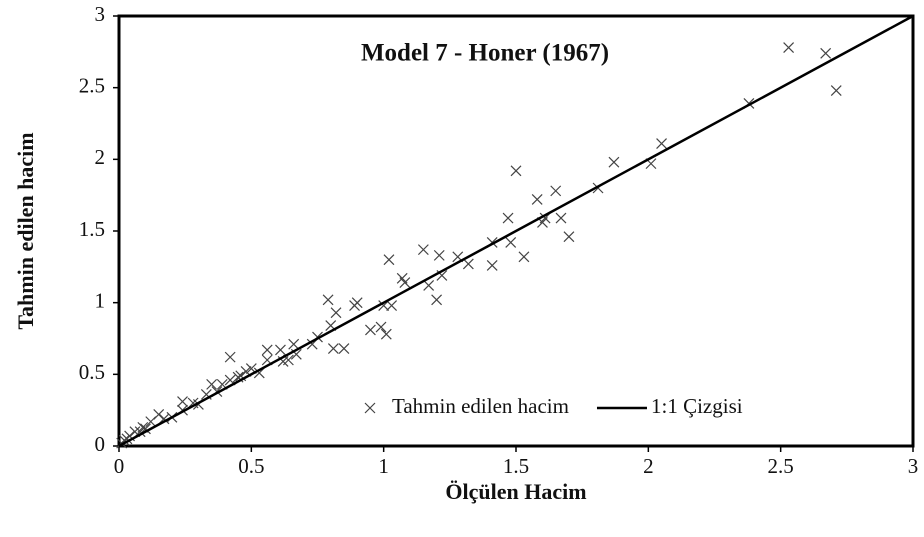 The image size is (924, 537). What do you see at coordinates (781, 466) in the screenshot?
I see `x-tick-label: 2.5` at bounding box center [781, 466].